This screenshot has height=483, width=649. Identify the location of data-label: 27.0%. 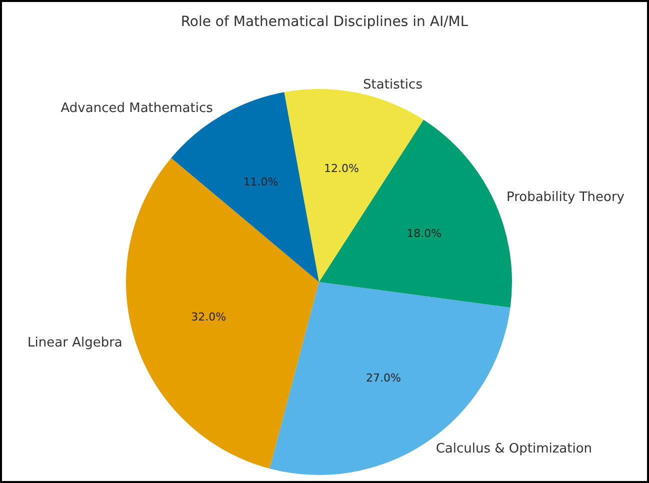
(383, 378).